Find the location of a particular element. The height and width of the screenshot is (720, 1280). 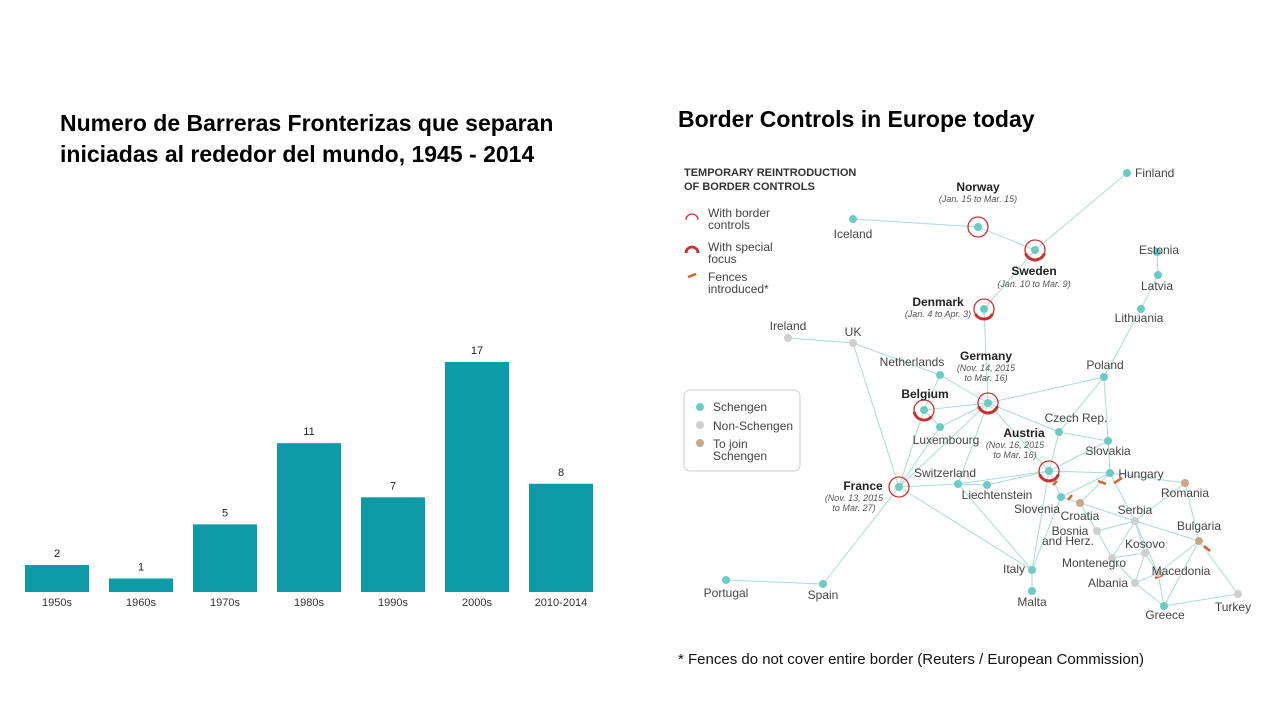

x-tick-label: 2000s is located at coordinates (477, 603).